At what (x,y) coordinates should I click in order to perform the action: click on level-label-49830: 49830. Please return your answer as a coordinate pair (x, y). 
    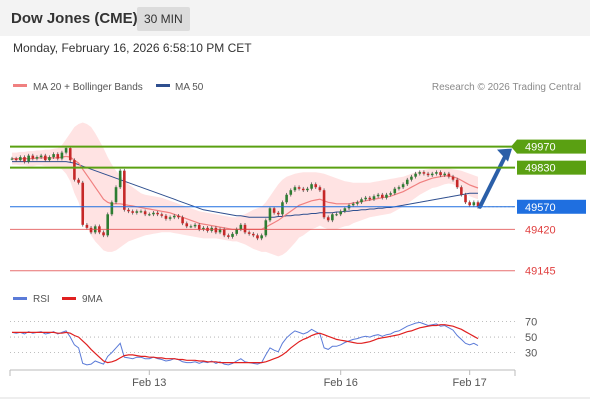
    Looking at the image, I should click on (540, 169).